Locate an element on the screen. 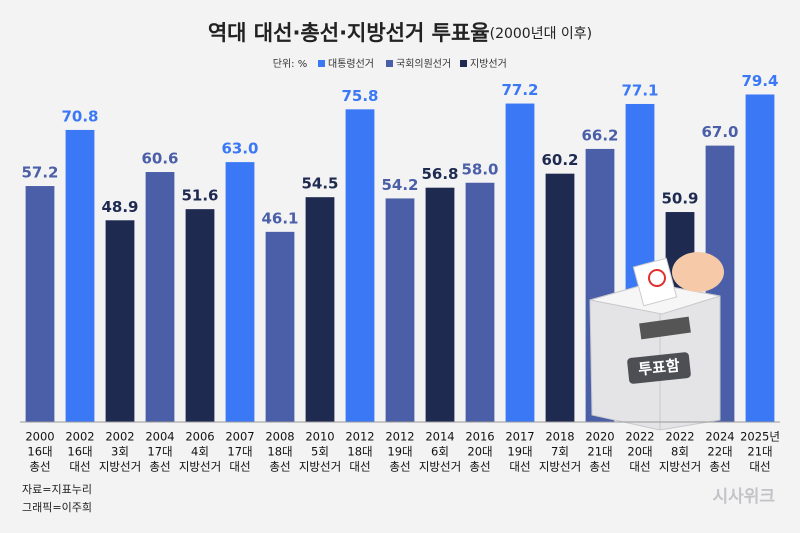 The height and width of the screenshot is (533, 800). title: 역대 대선·총선·지방선거 투표율 is located at coordinates (349, 33).